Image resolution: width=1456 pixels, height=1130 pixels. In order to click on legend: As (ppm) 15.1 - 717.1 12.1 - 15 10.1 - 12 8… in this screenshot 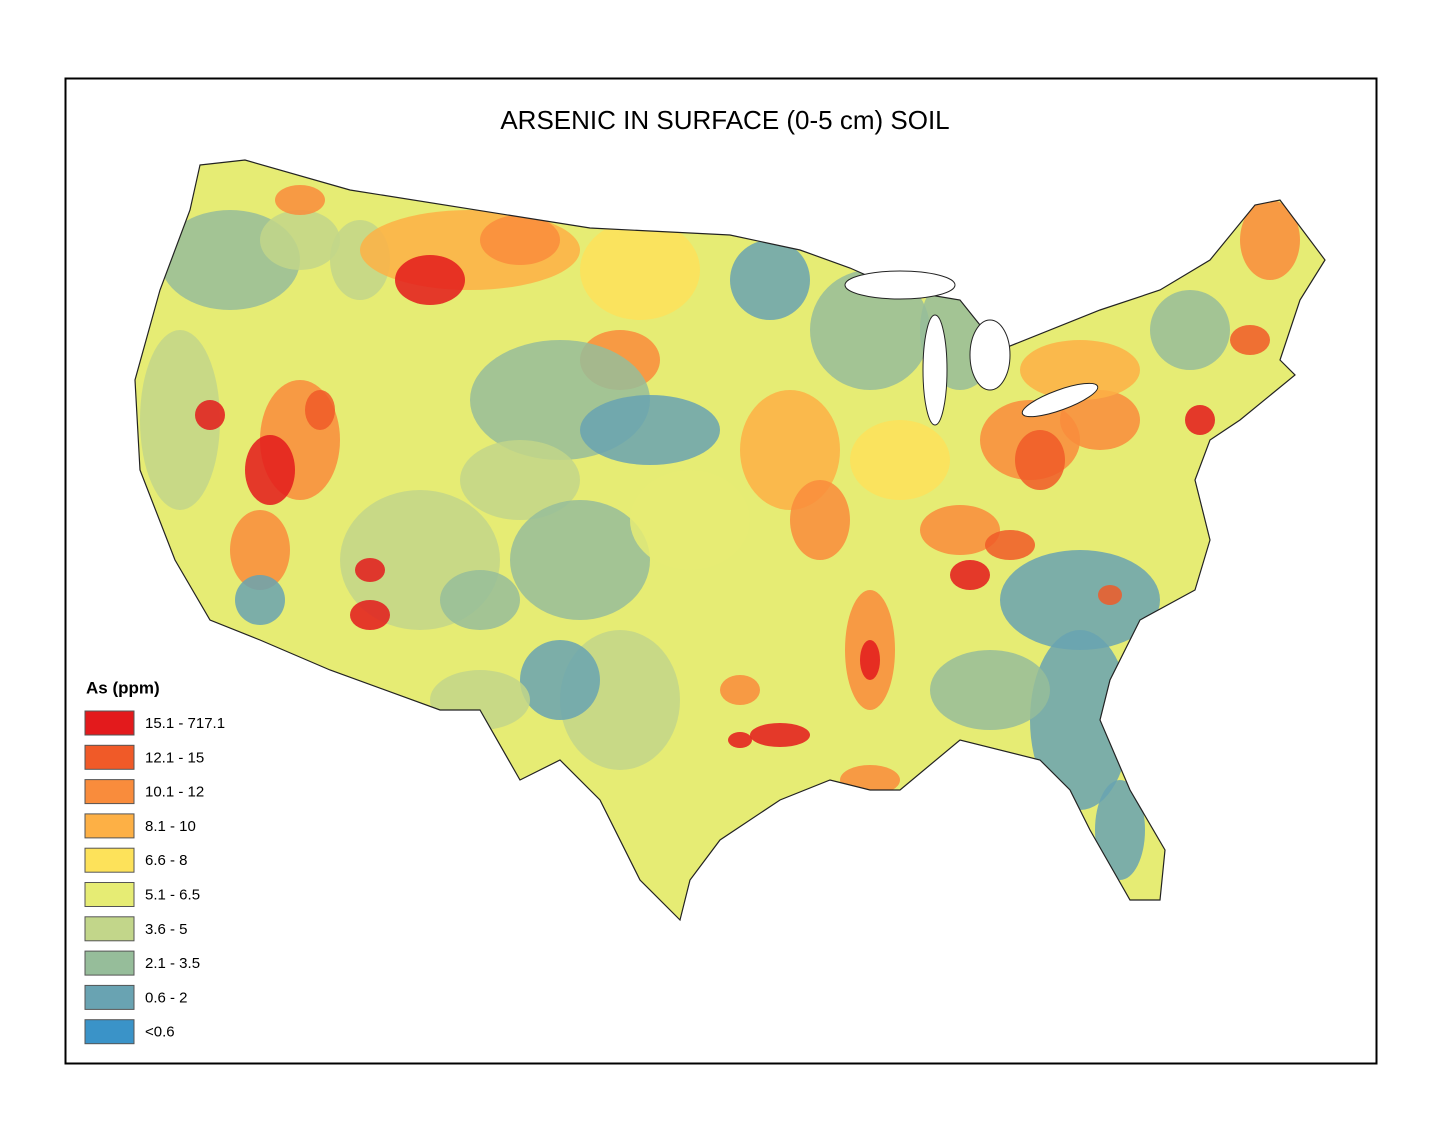, I will do `click(154, 861)`.